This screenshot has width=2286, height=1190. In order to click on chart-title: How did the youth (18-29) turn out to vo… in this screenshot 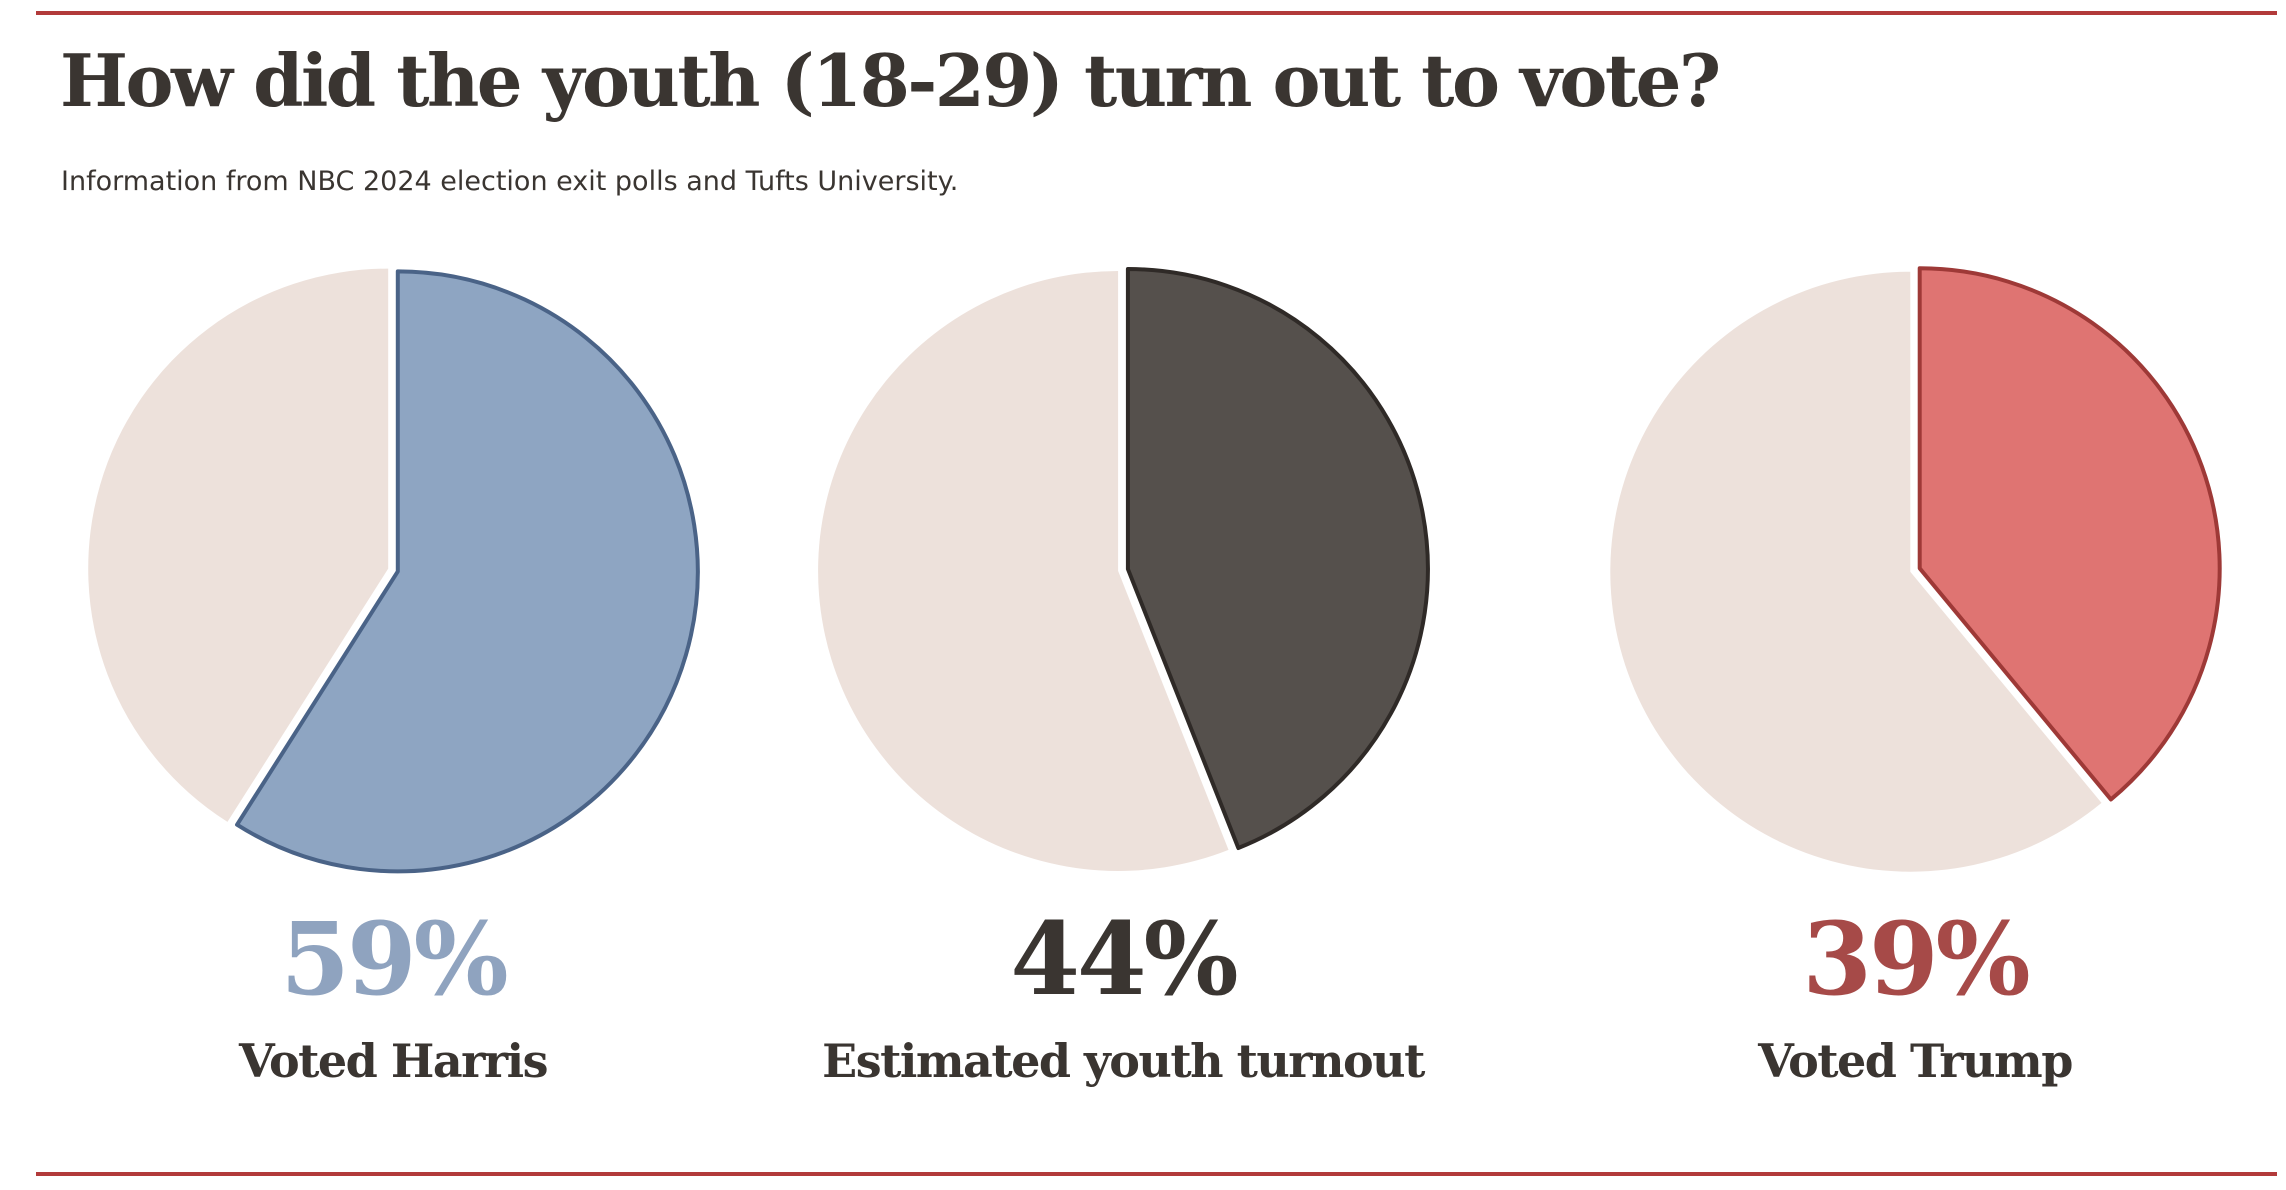, I will do `click(890, 80)`.